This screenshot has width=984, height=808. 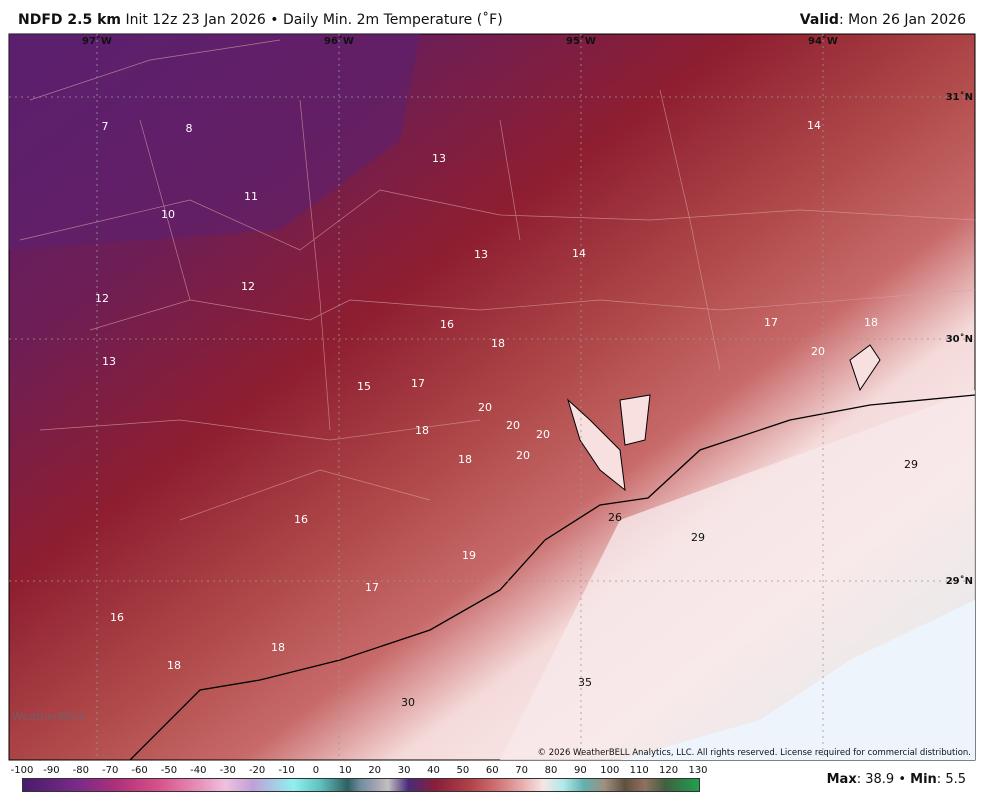 I want to click on colorbar-tick-label: 80, so click(x=551, y=770).